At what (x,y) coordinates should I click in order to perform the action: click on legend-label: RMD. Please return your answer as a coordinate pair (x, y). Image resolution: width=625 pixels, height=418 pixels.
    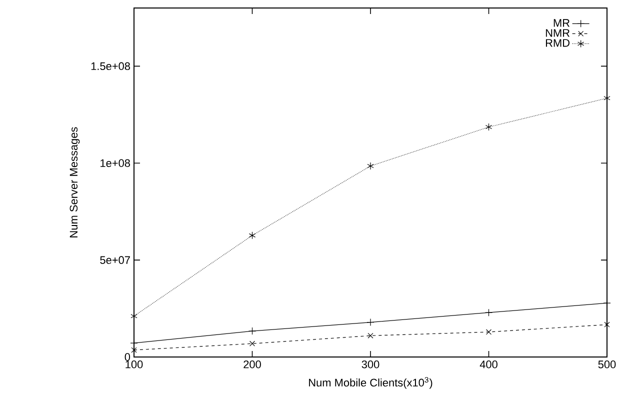
    Looking at the image, I should click on (558, 43).